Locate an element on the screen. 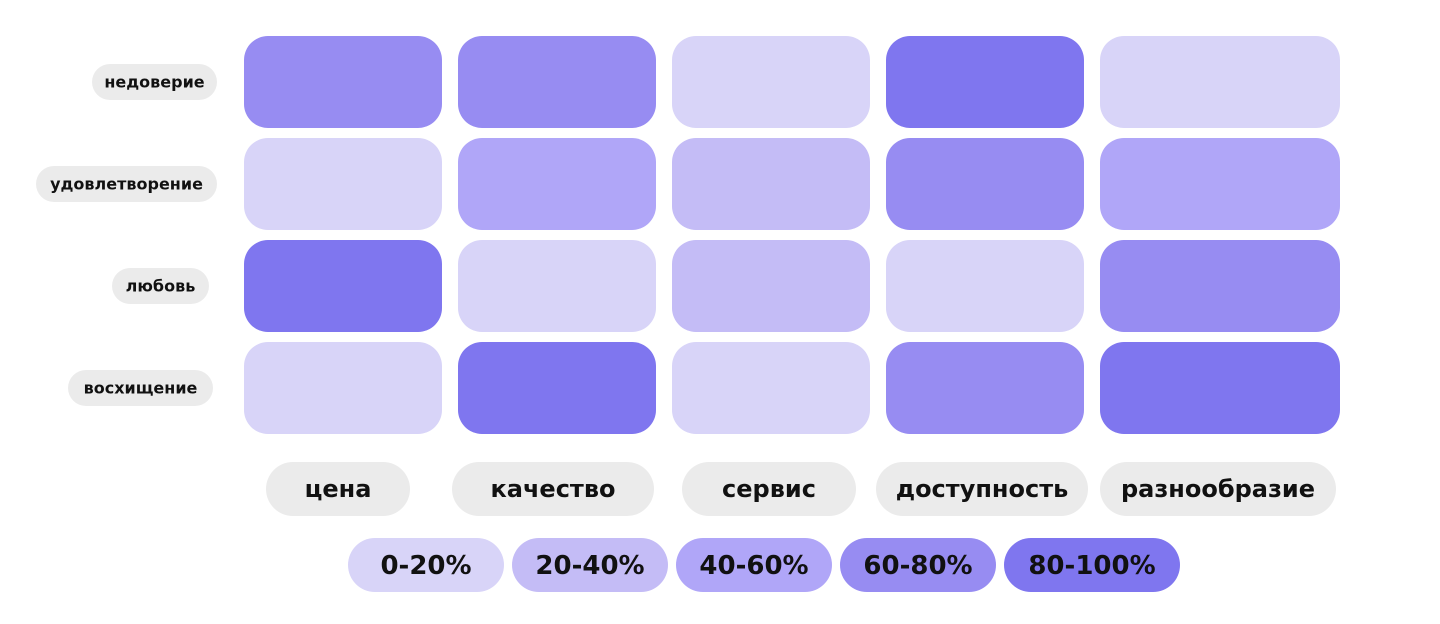 This screenshot has height=624, width=1440. column-label: сервис is located at coordinates (769, 489).